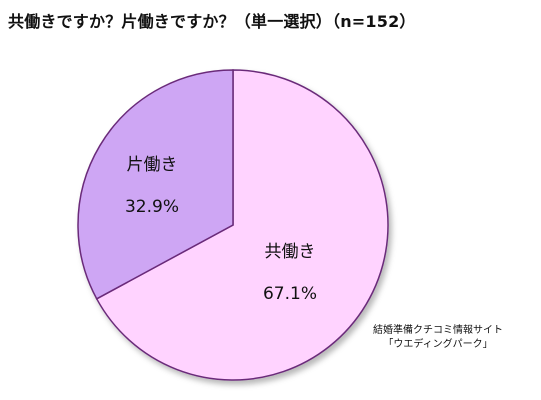  What do you see at coordinates (212, 21) in the screenshot?
I see `chart-title: 共働きですか？片働きですか？（単一選択）（n=152）` at bounding box center [212, 21].